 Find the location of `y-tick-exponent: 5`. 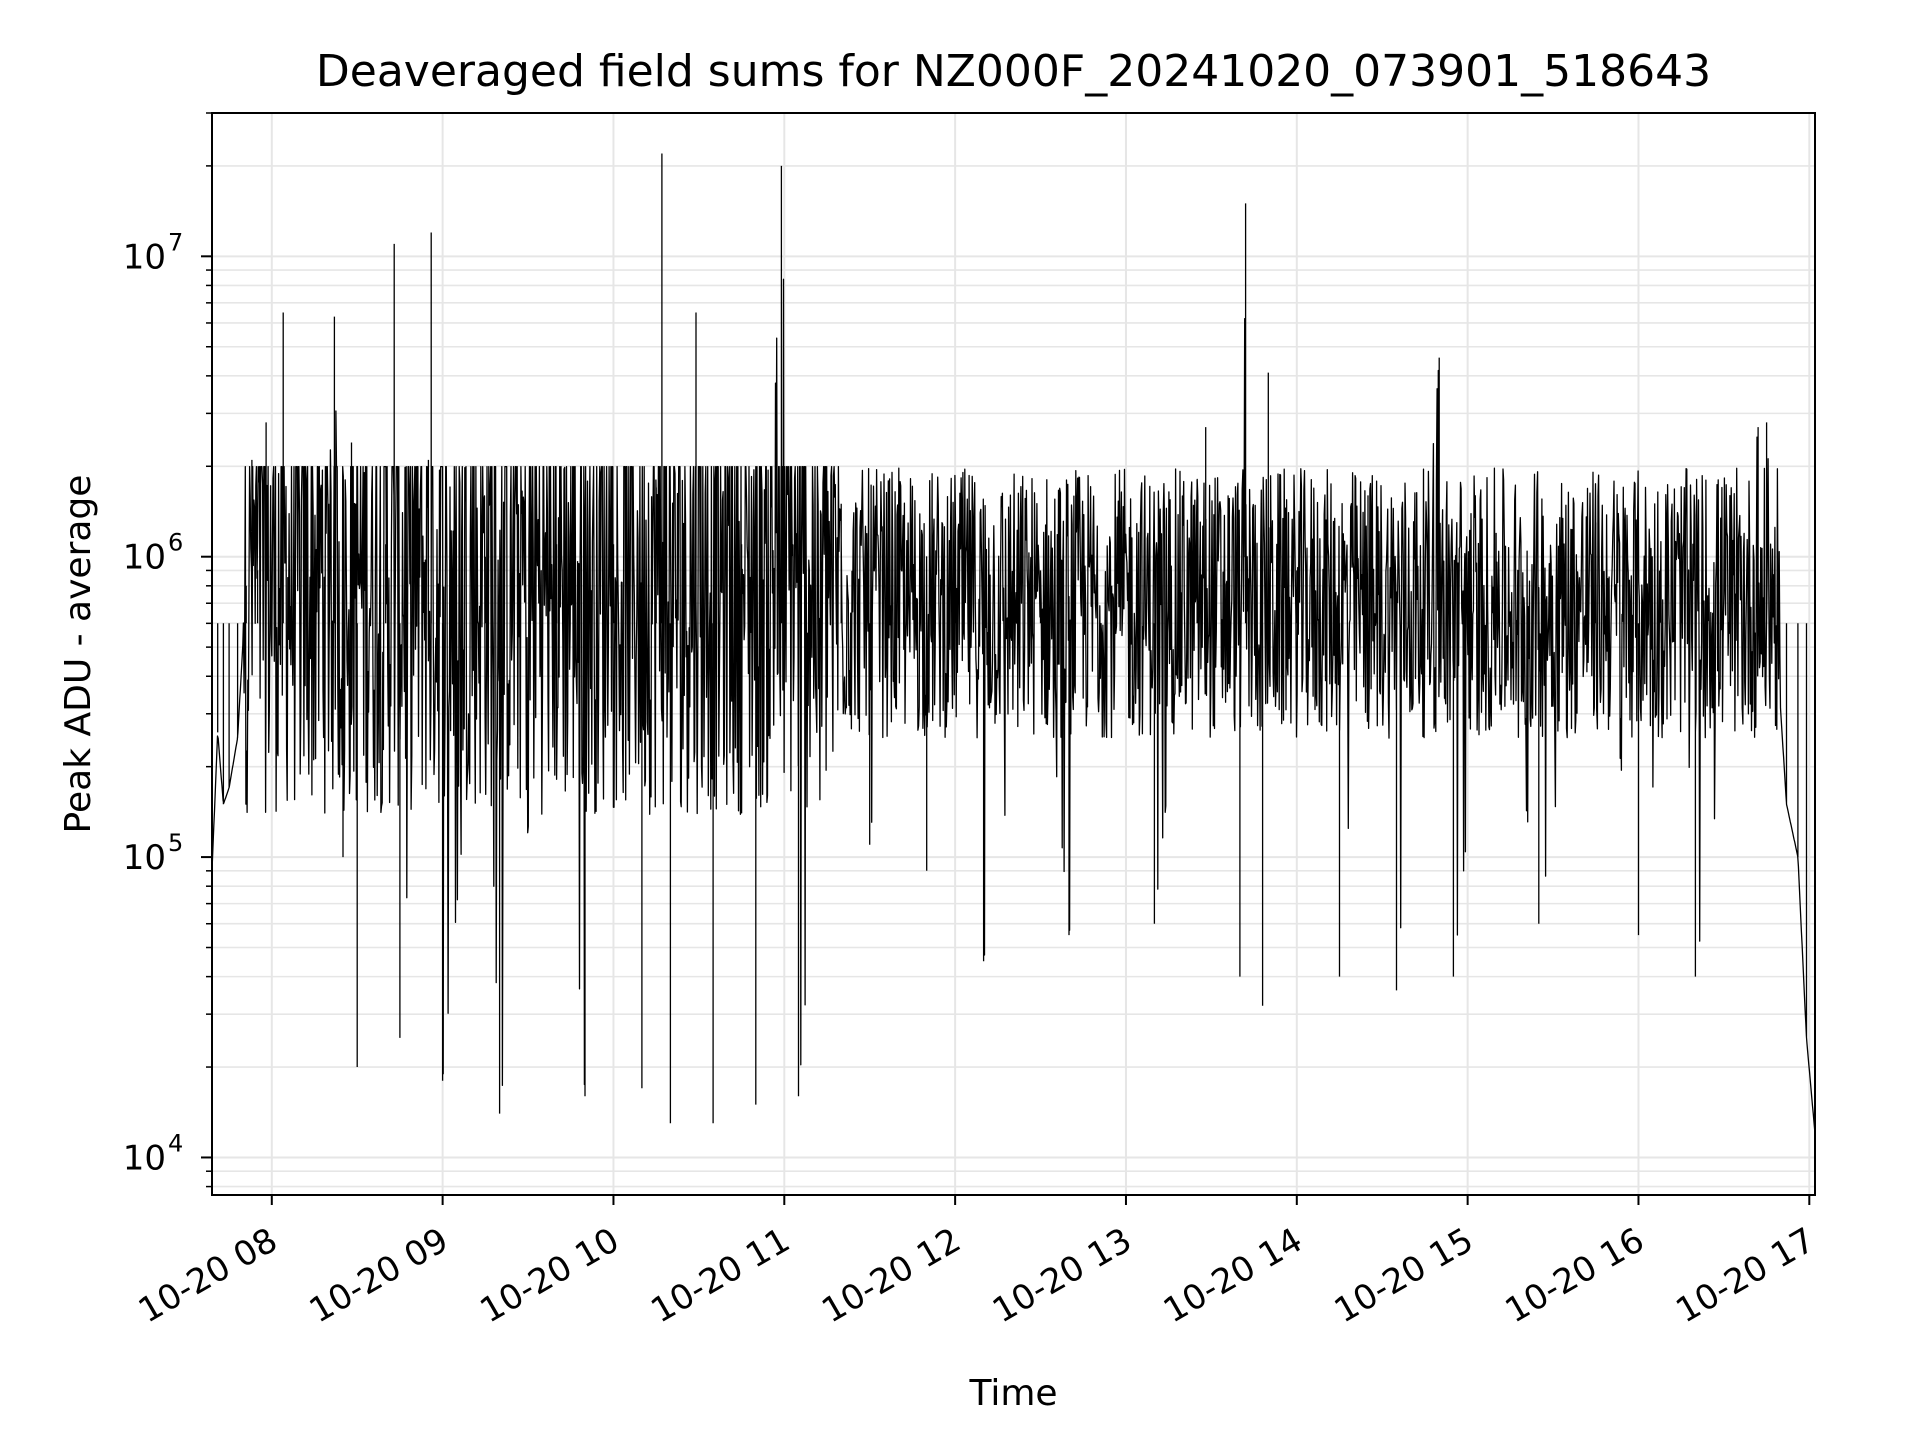

y-tick-exponent: 5 is located at coordinates (175, 843).